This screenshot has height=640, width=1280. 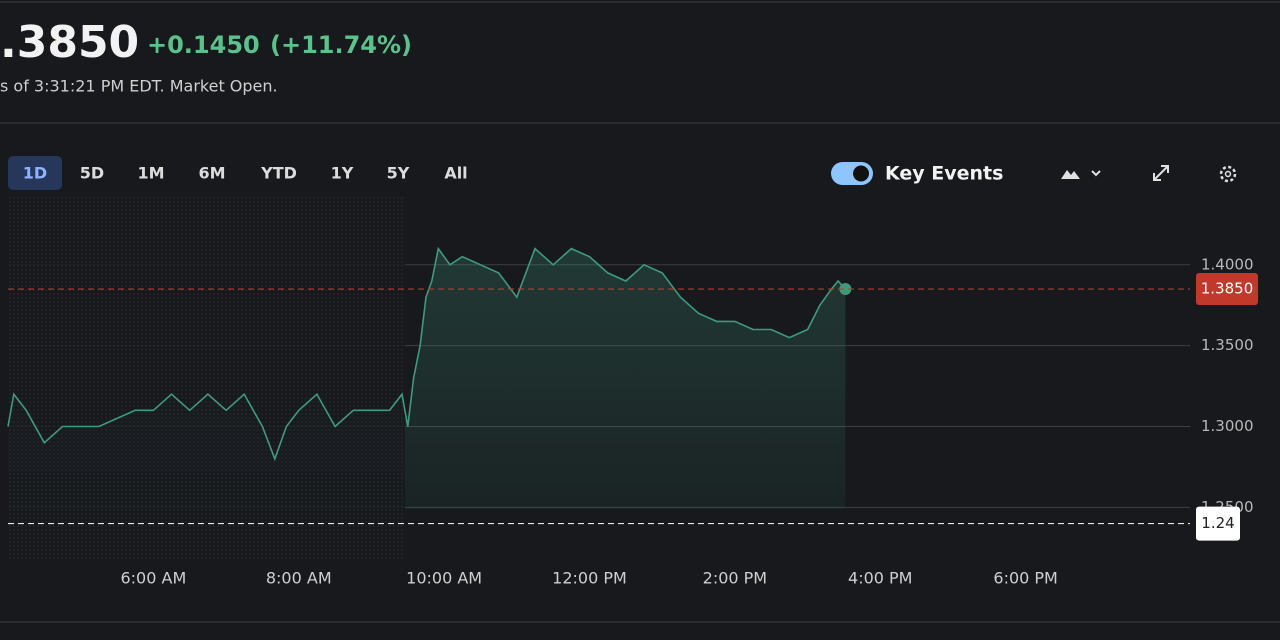 I want to click on price: .3850, so click(x=69, y=42).